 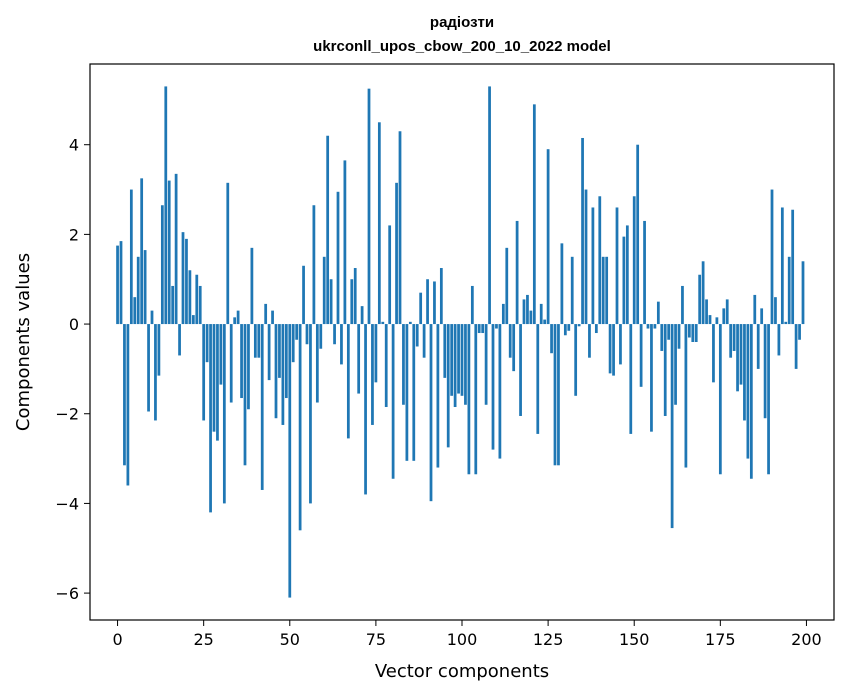 I want to click on x-tick-label: 25, so click(x=203, y=639).